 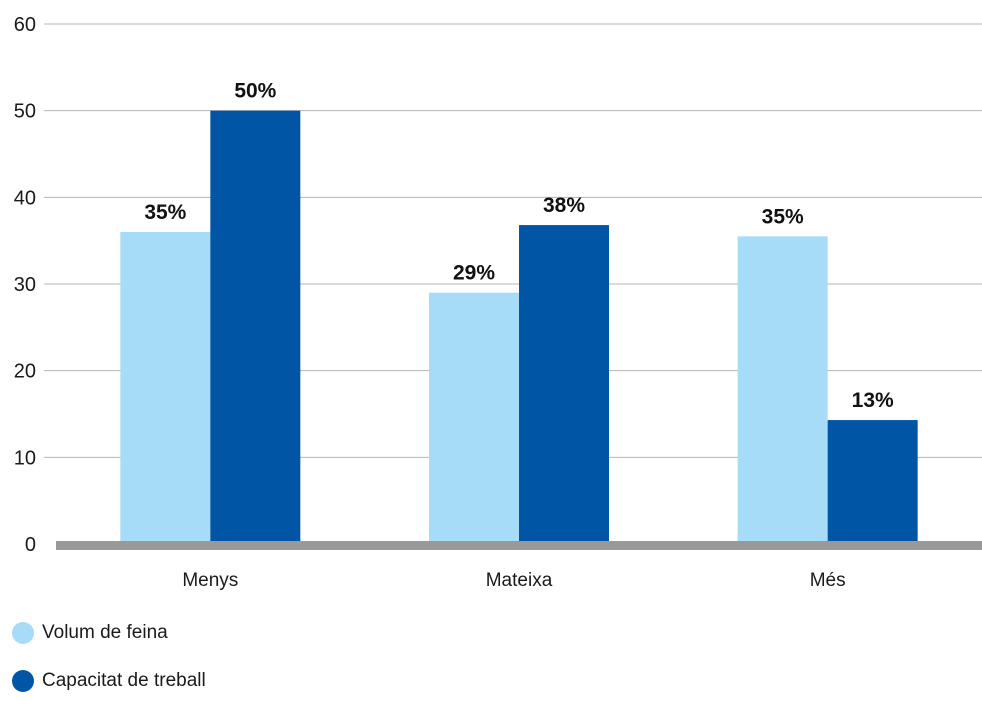 What do you see at coordinates (25, 25) in the screenshot?
I see `y-tick-label: 60` at bounding box center [25, 25].